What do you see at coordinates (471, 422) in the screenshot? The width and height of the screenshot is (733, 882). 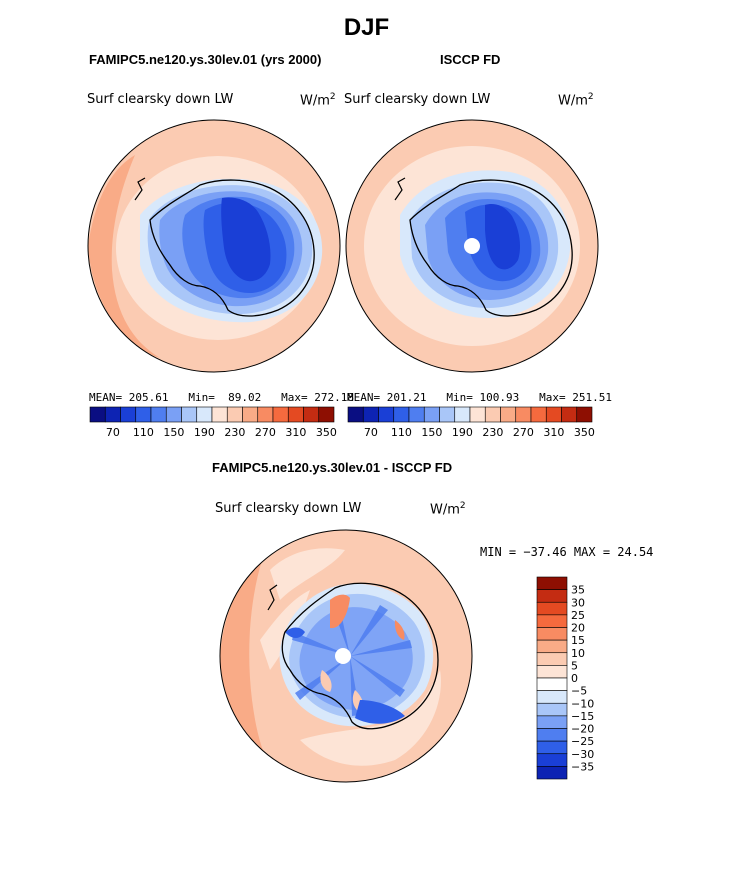 I see `obs-colorbar: 70 110 150 190 230 270 310 350` at bounding box center [471, 422].